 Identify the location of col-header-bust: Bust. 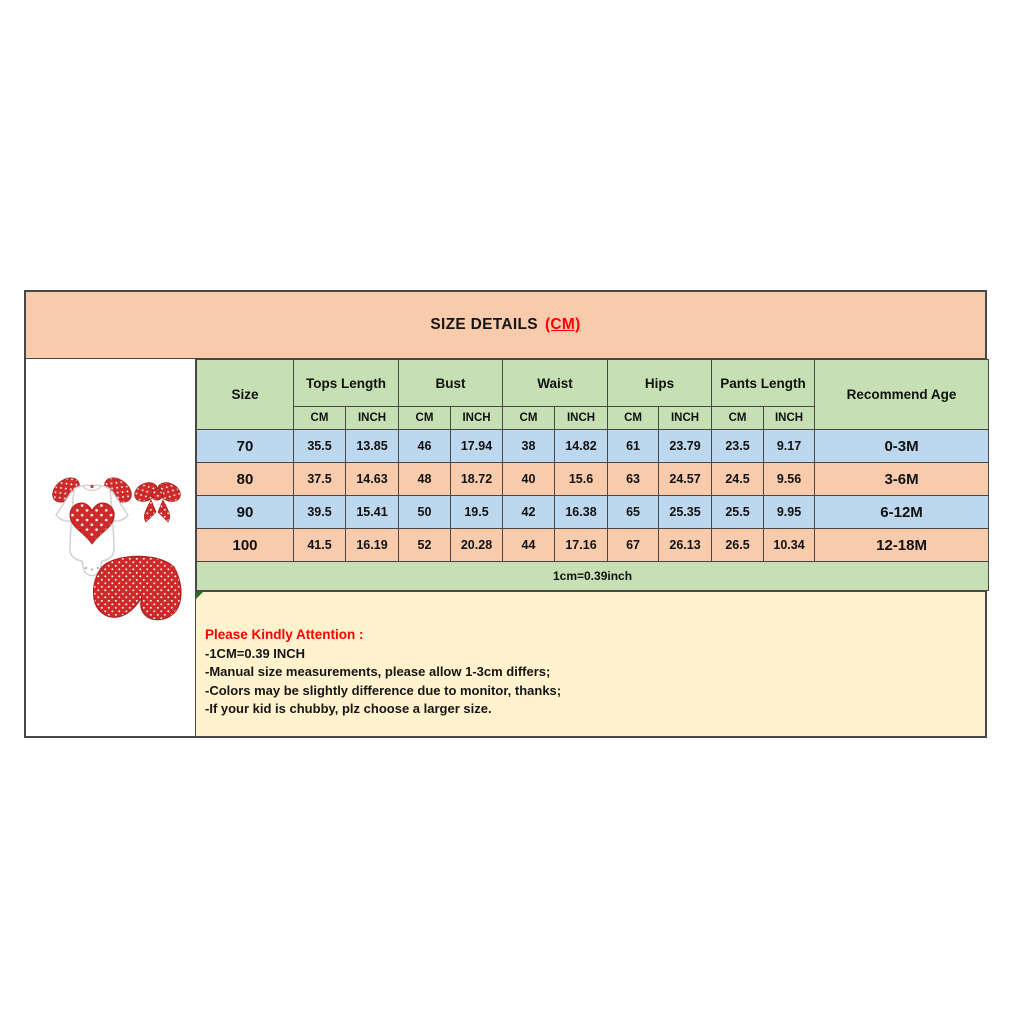
(450, 383).